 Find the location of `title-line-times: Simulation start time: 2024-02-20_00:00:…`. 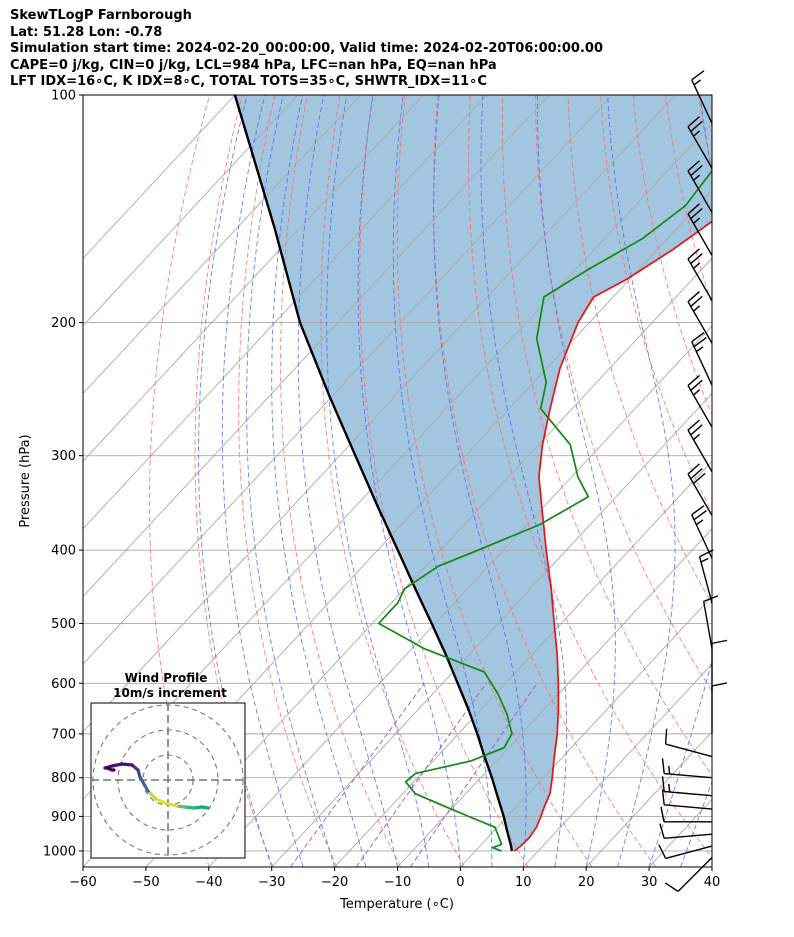

title-line-times: Simulation start time: 2024-02-20_00:00:… is located at coordinates (306, 48).